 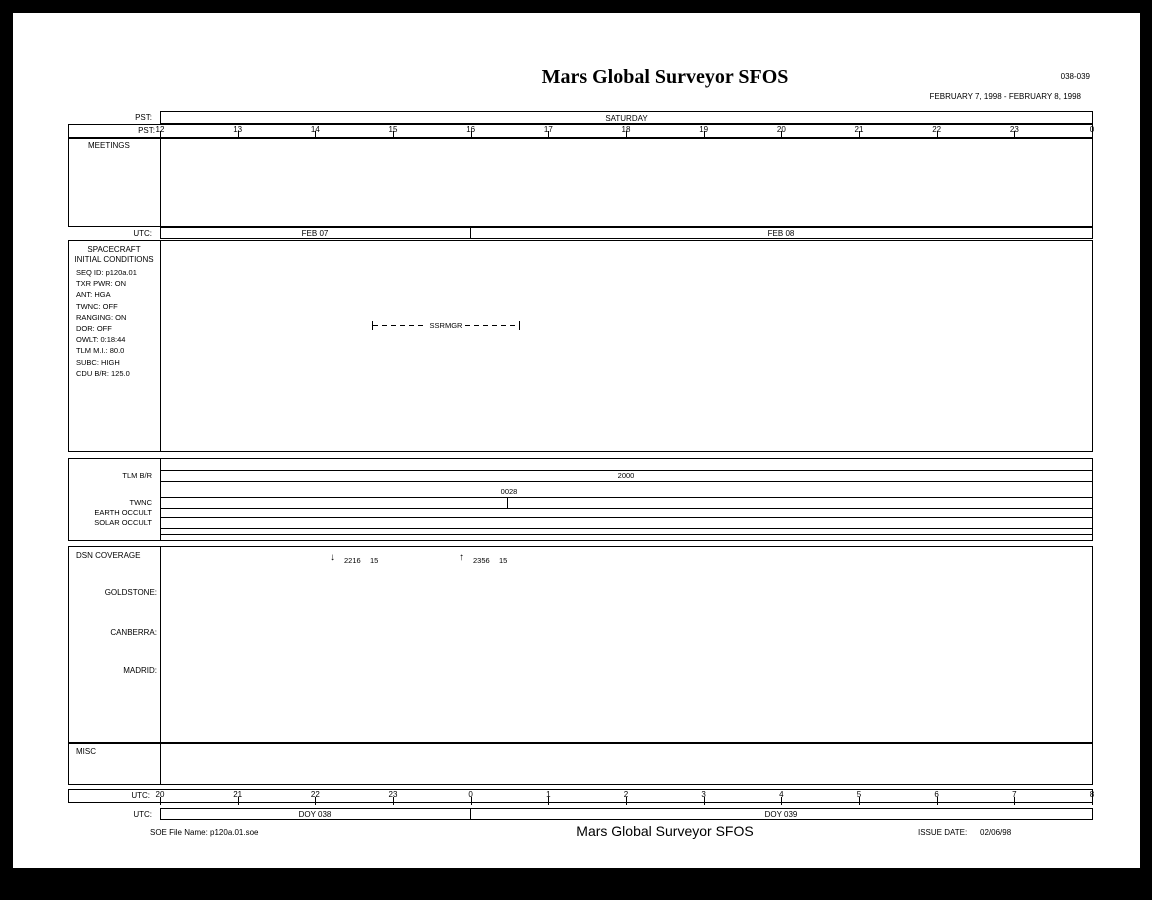 I want to click on condition-line: TWNC: OFF, so click(x=97, y=306).